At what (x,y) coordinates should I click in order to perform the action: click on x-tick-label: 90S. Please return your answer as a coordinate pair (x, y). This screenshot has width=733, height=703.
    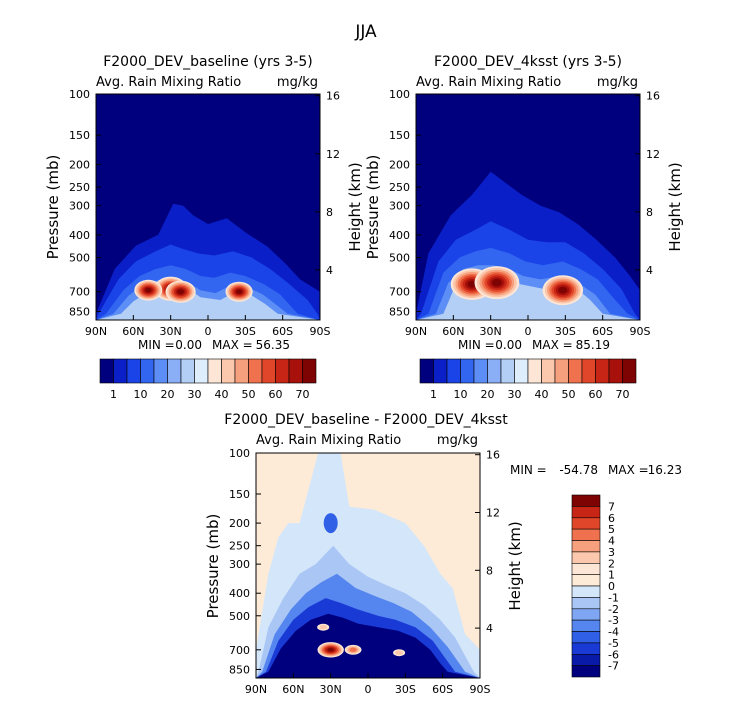
    Looking at the image, I should click on (480, 689).